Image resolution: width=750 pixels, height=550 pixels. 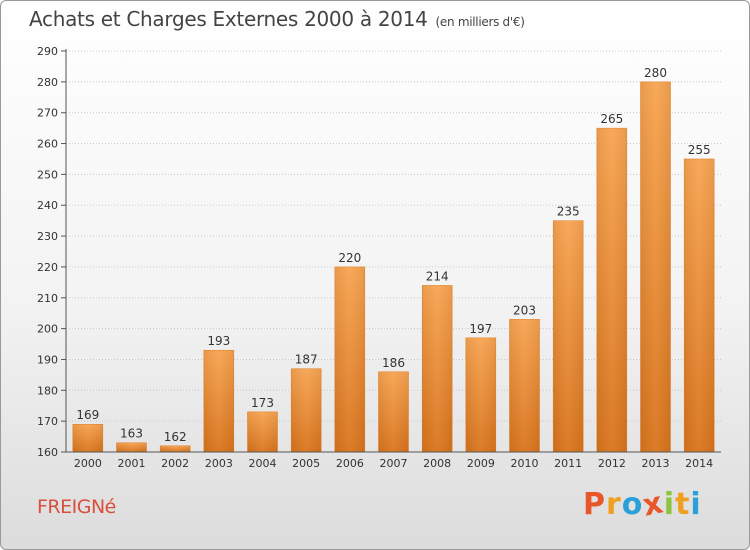 I want to click on x-tick-label: 2000, so click(x=88, y=463).